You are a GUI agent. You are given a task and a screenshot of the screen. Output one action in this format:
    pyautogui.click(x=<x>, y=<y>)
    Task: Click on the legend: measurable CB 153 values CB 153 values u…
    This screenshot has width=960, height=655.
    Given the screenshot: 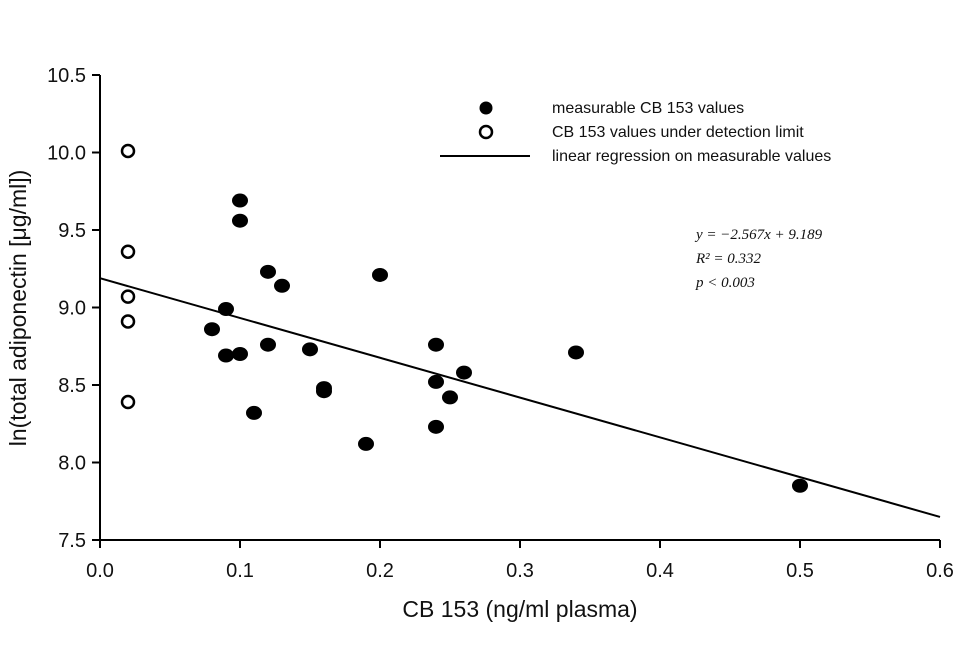 What is the action you would take?
    pyautogui.click(x=635, y=132)
    